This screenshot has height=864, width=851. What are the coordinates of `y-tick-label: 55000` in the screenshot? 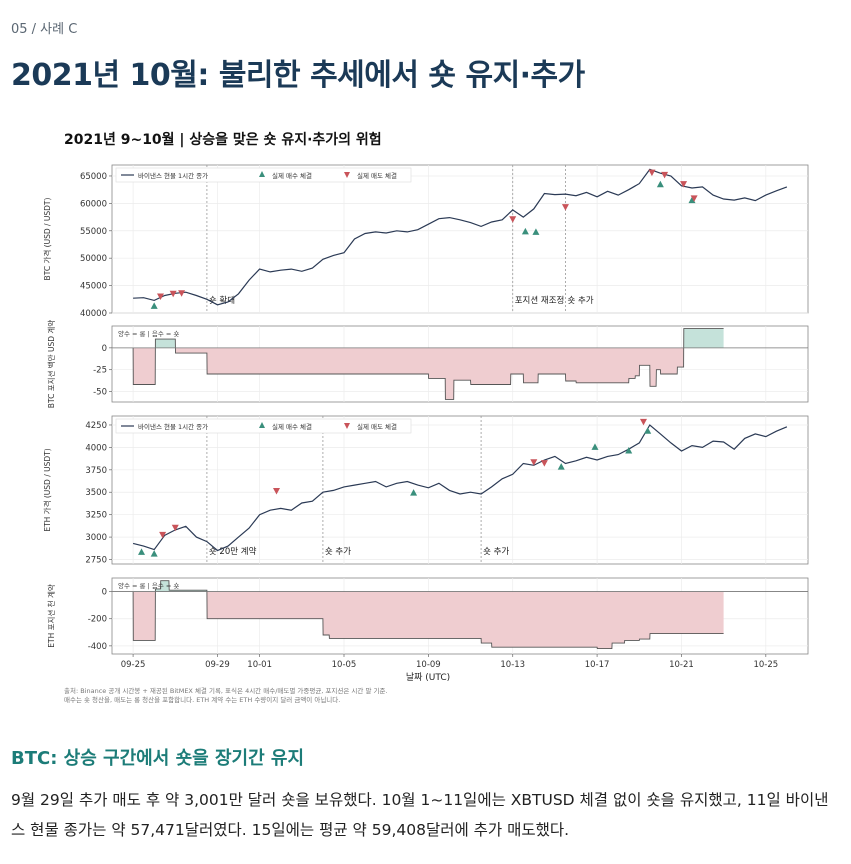 It's located at (93, 232).